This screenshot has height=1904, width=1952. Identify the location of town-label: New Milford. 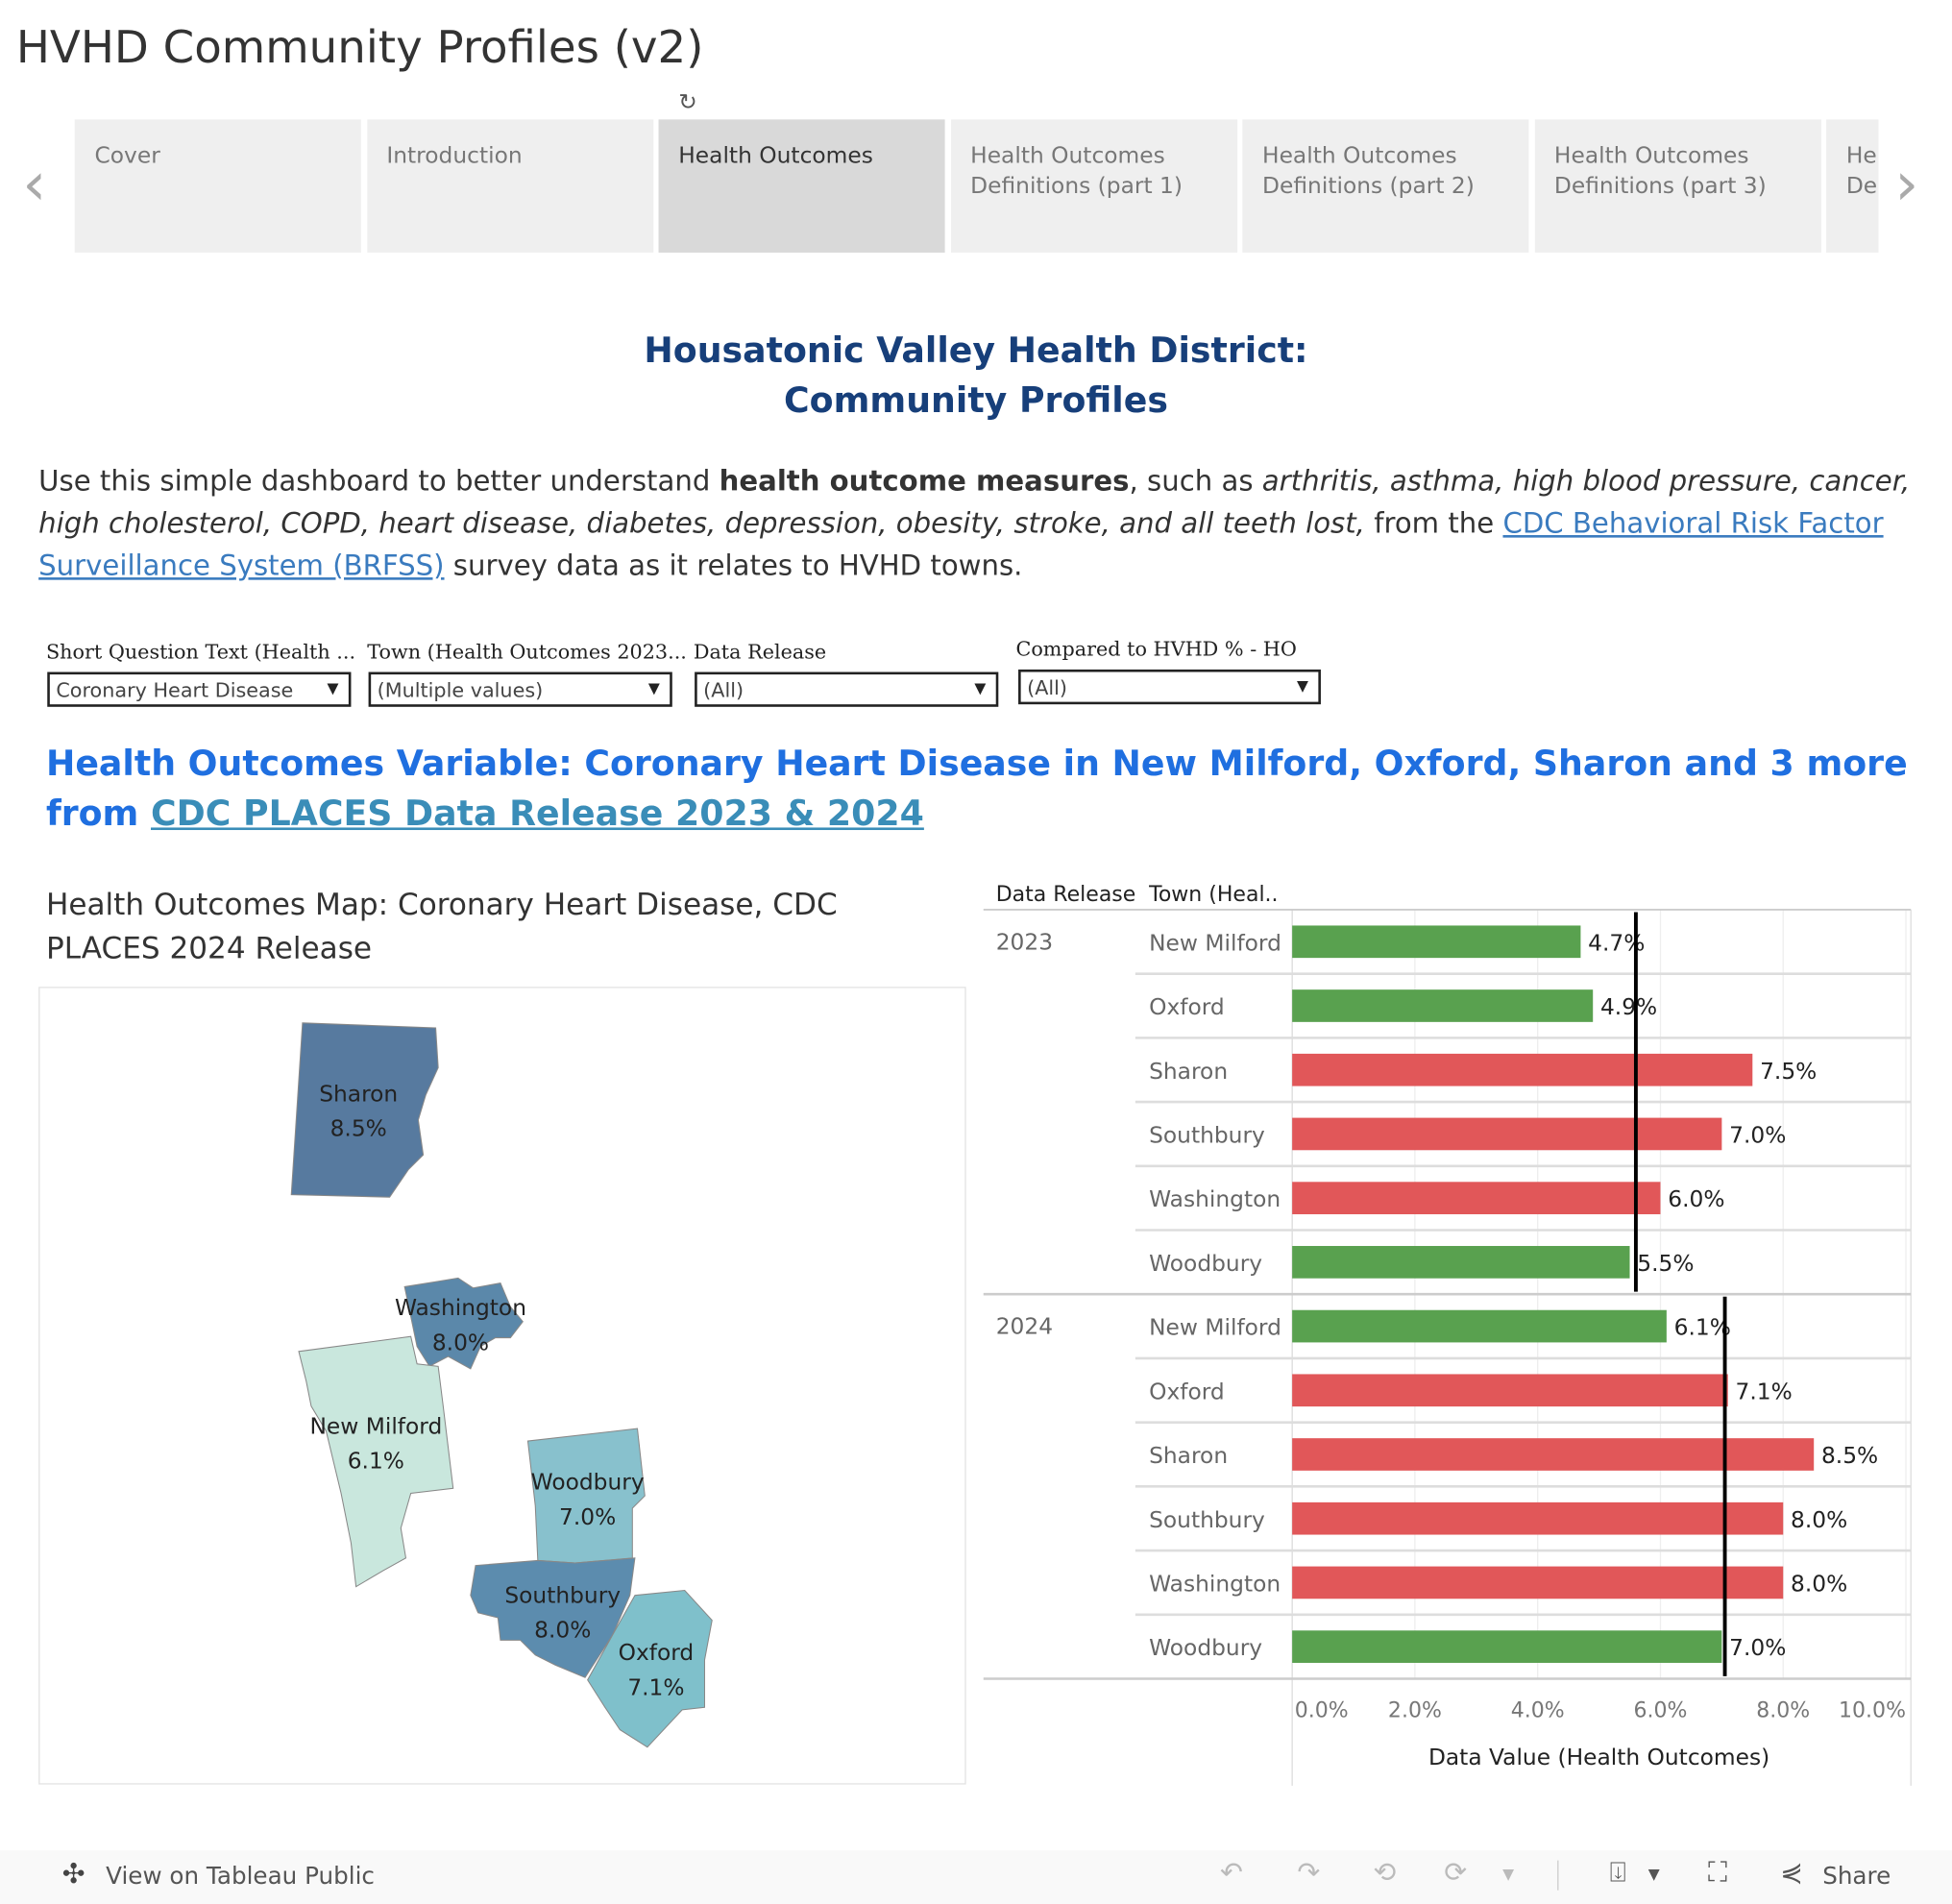
(1215, 1328).